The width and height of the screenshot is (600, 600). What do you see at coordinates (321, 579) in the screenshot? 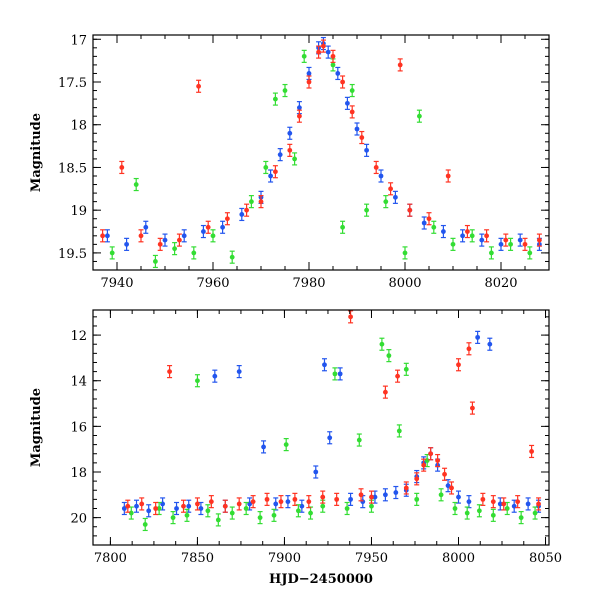
I see `x-axis-label: HJD−2450000` at bounding box center [321, 579].